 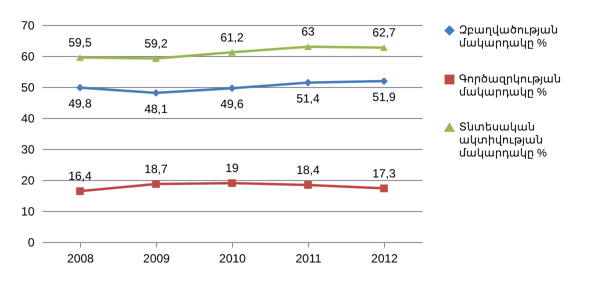 What do you see at coordinates (156, 109) in the screenshot?
I see `data-label: 48,1` at bounding box center [156, 109].